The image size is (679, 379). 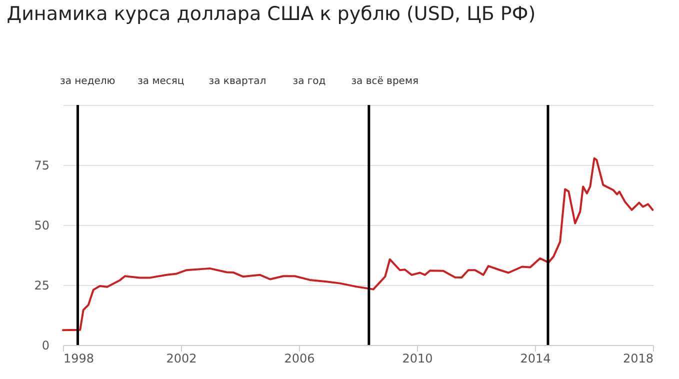 What do you see at coordinates (417, 359) in the screenshot?
I see `x-tick-label: 2010` at bounding box center [417, 359].